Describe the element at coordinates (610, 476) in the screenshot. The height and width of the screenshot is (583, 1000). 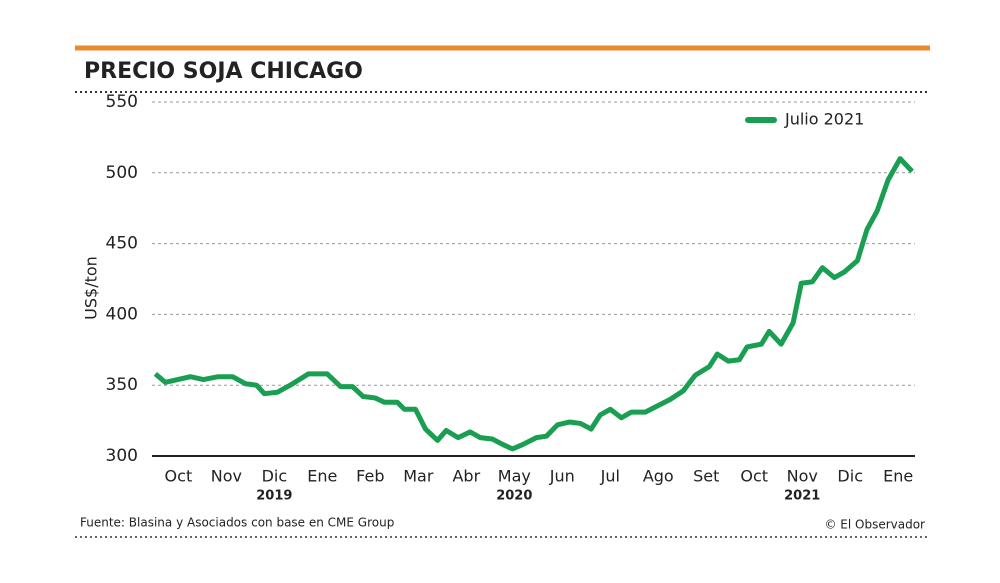
I see `x-tick-label: Jul` at that location.